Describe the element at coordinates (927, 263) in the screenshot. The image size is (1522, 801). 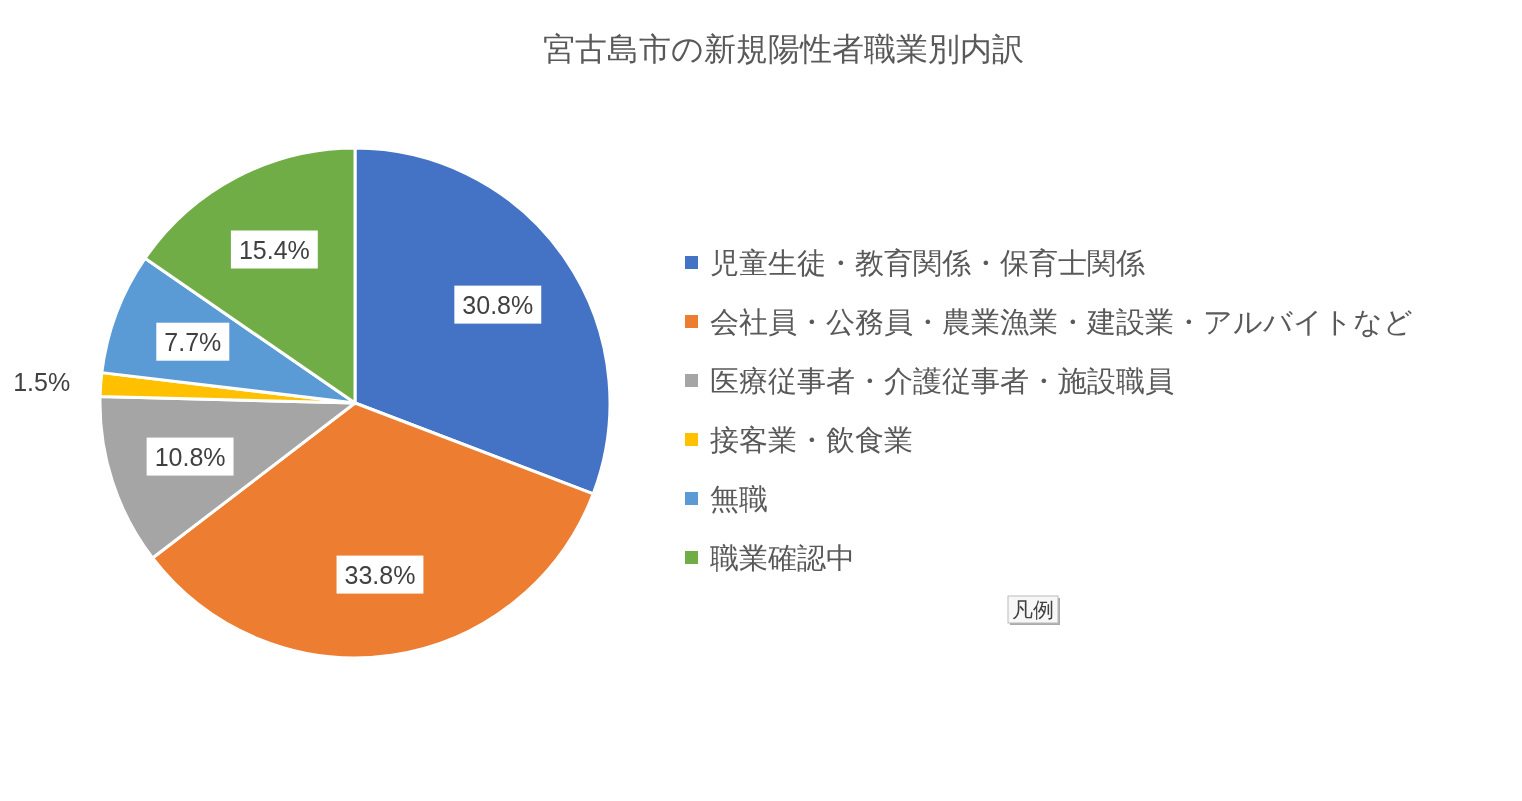
I see `legend-label: 児童生徒・教育関係・保育士関係` at that location.